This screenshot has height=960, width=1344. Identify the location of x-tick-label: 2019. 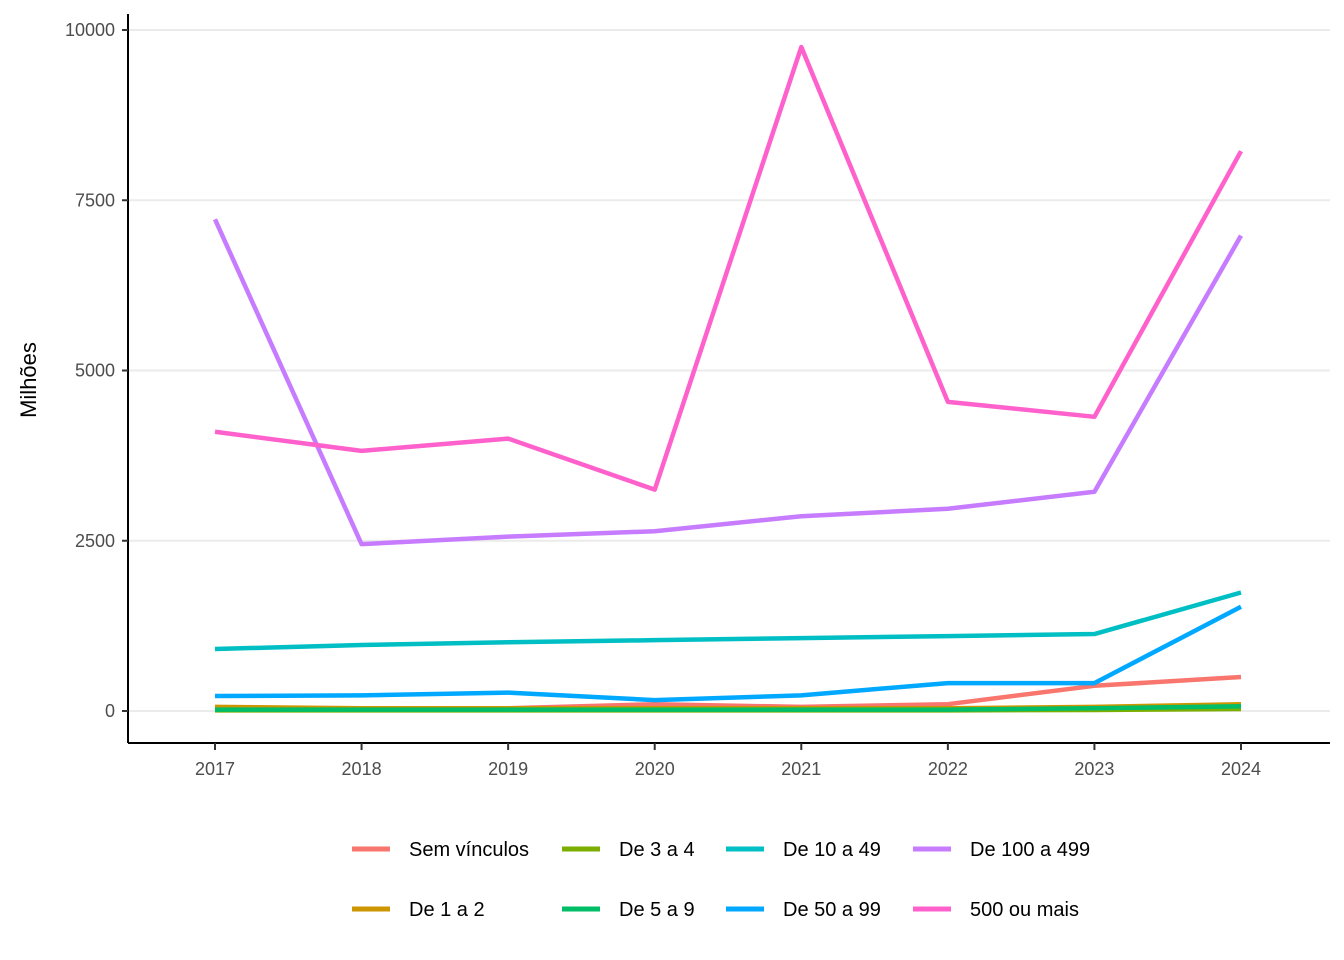
(508, 769).